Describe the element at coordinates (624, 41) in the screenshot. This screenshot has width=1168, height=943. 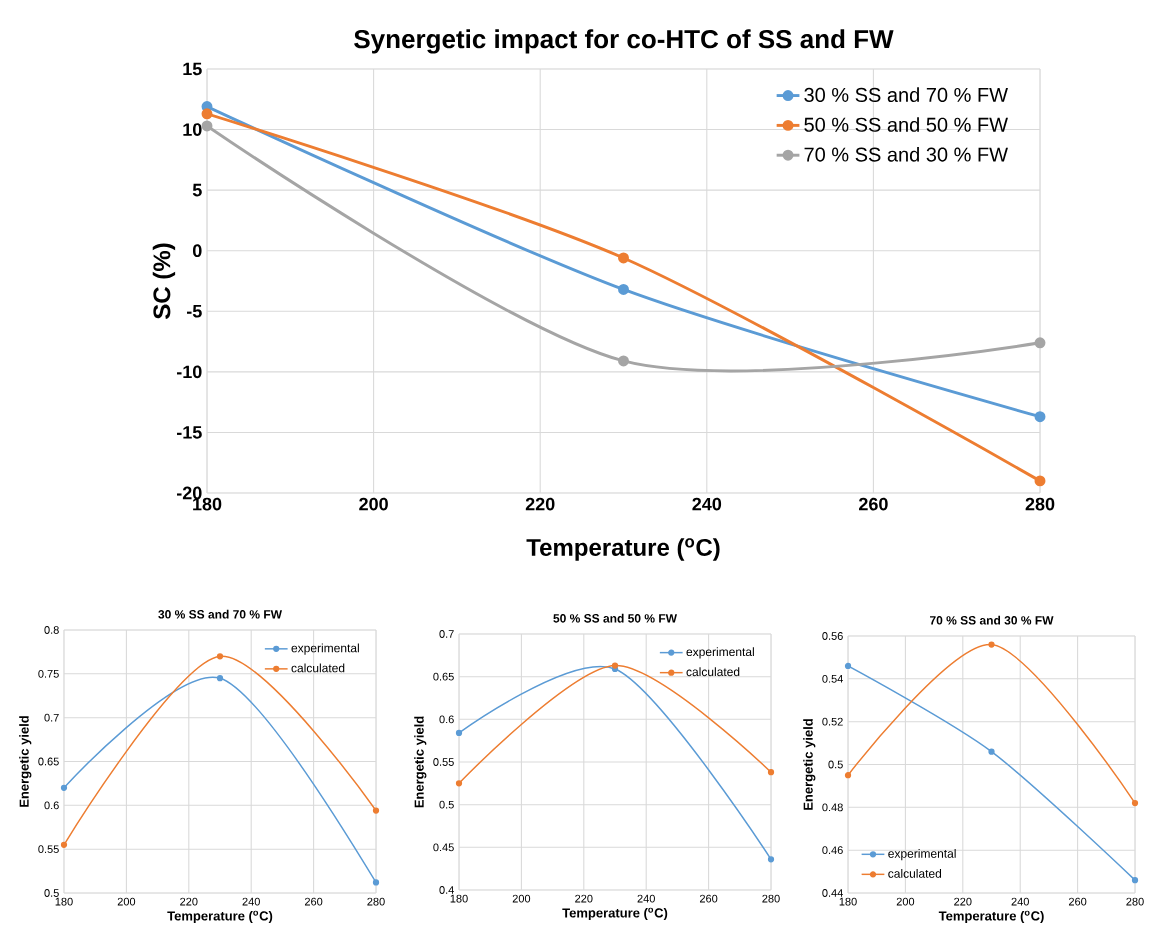
I see `chart-title: Synergetic impact for co-HTC of SS and FW` at that location.